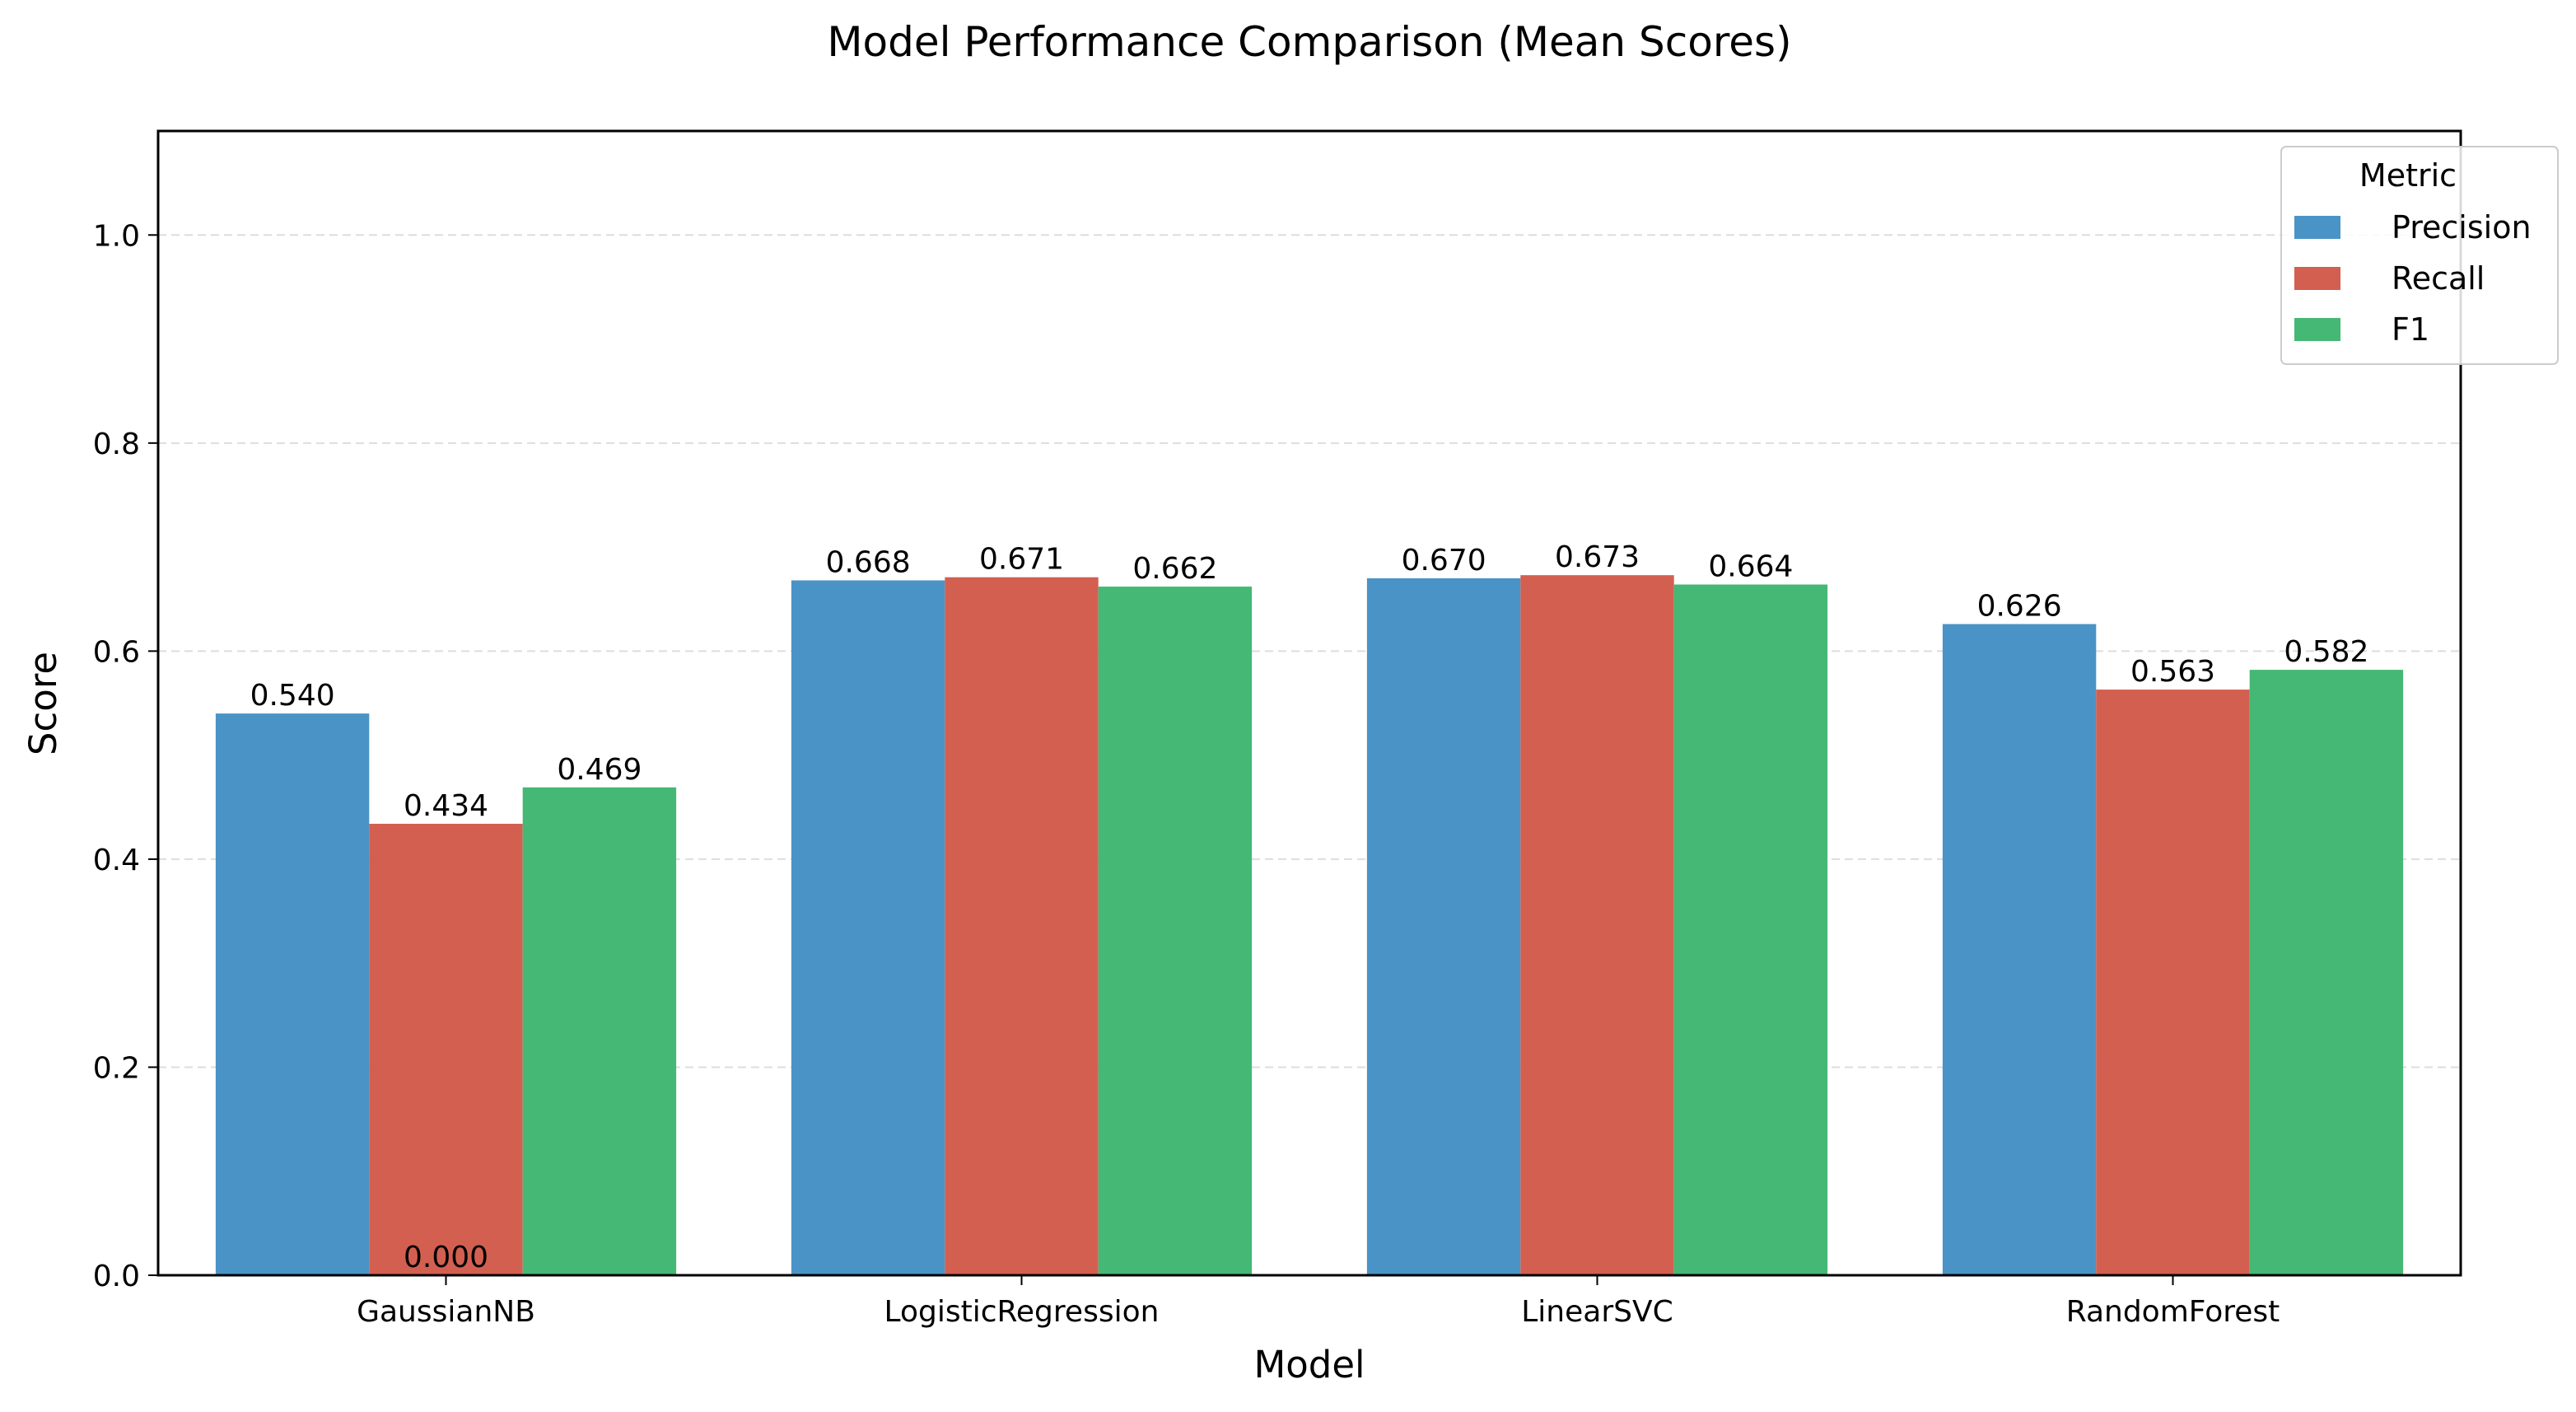  I want to click on bar-value-label: 0.582, so click(2326, 652).